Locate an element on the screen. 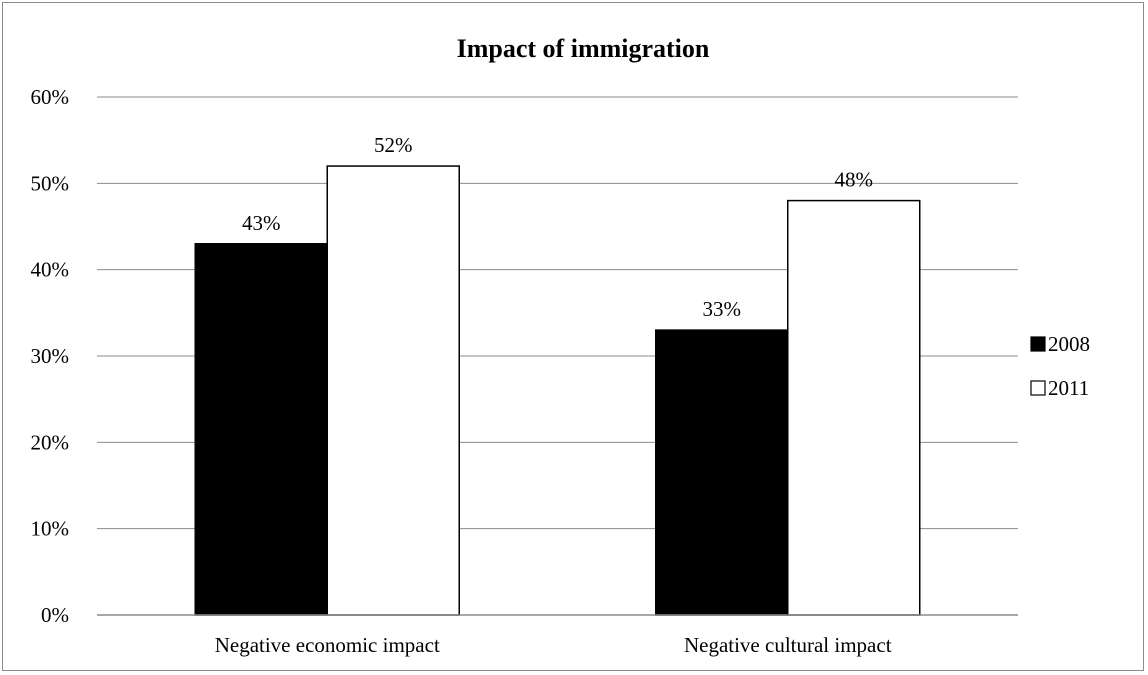 The height and width of the screenshot is (675, 1148). y-axis-tick-labels: 0% 10% 20% 30% 40% 50% 60% is located at coordinates (50, 356).